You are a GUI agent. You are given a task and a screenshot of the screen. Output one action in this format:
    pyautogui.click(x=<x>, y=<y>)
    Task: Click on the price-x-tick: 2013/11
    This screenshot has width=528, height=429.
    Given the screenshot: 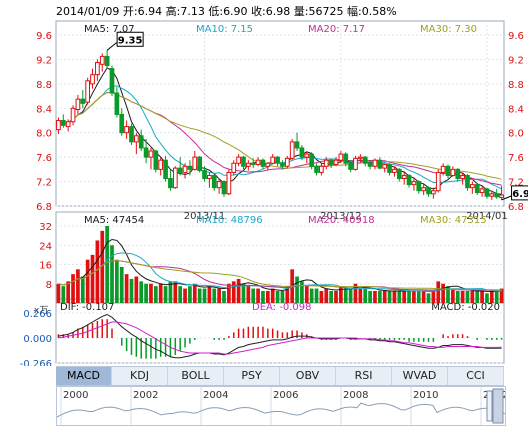 What is the action you would take?
    pyautogui.click(x=205, y=216)
    